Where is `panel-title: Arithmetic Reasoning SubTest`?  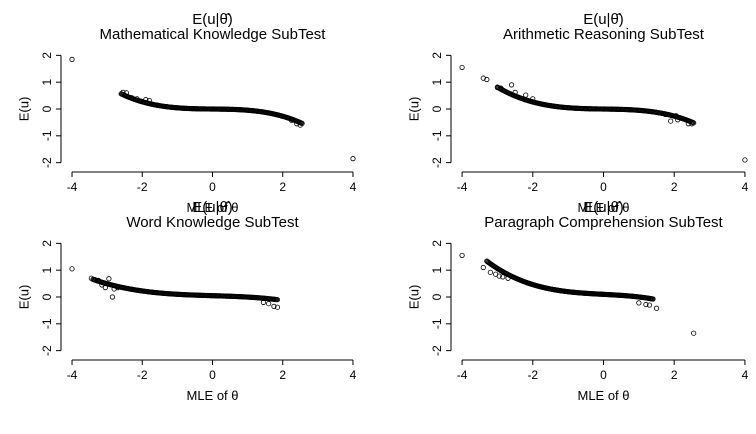 panel-title: Arithmetic Reasoning SubTest is located at coordinates (604, 34).